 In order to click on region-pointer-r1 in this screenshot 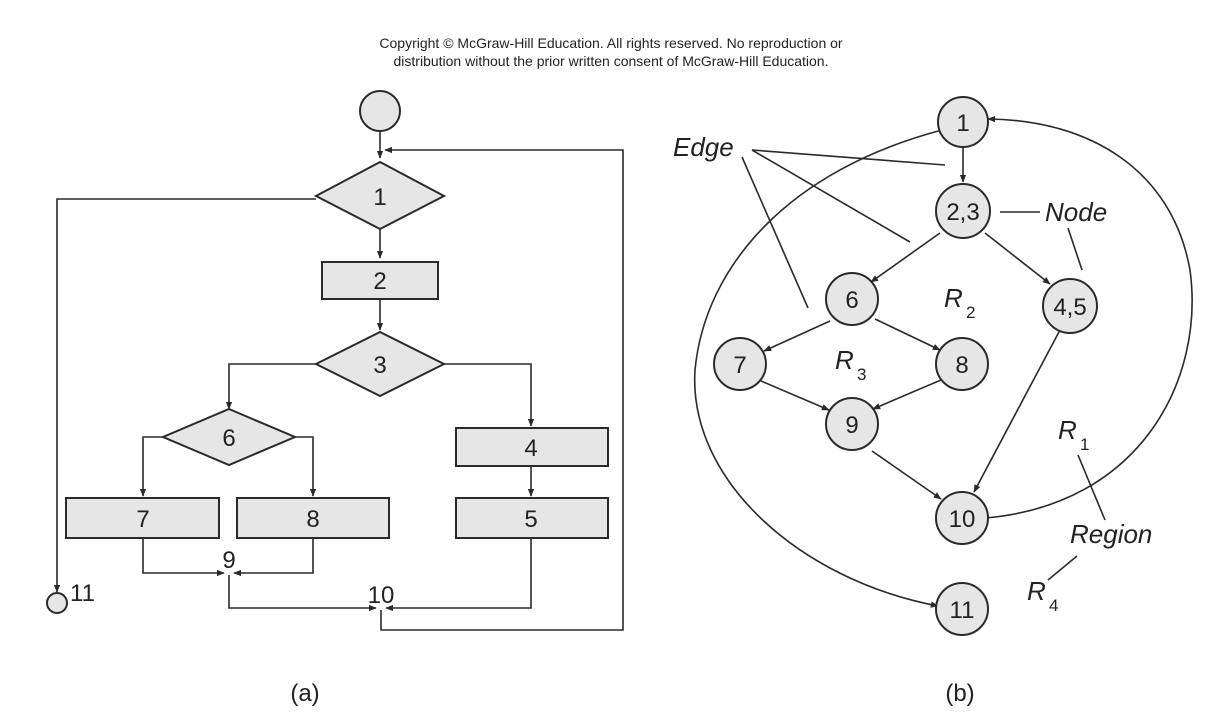, I will do `click(1091, 487)`.